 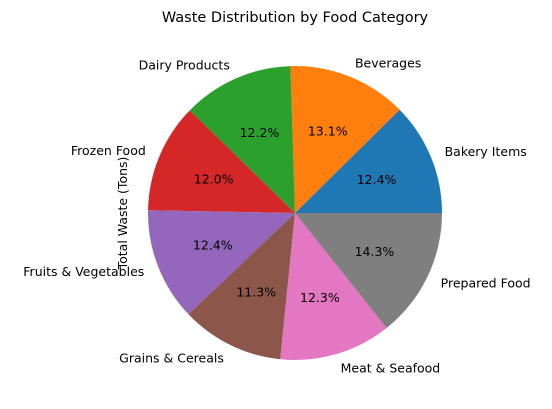 What do you see at coordinates (486, 151) in the screenshot?
I see `slice-label-bakery-items: Bakery Items` at bounding box center [486, 151].